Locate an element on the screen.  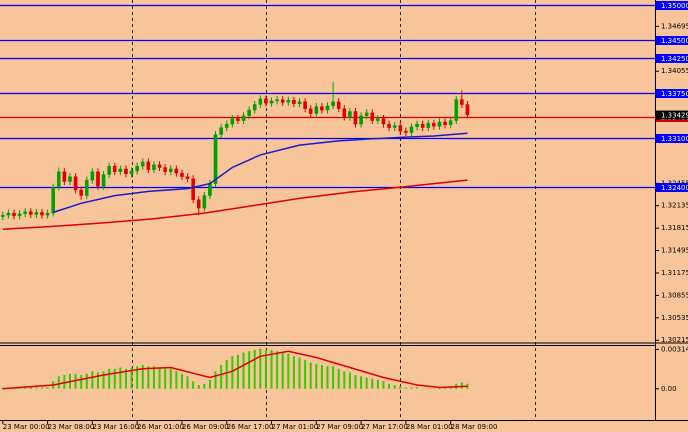
x-tick-label: 28 Mar 09:00 is located at coordinates (474, 427).